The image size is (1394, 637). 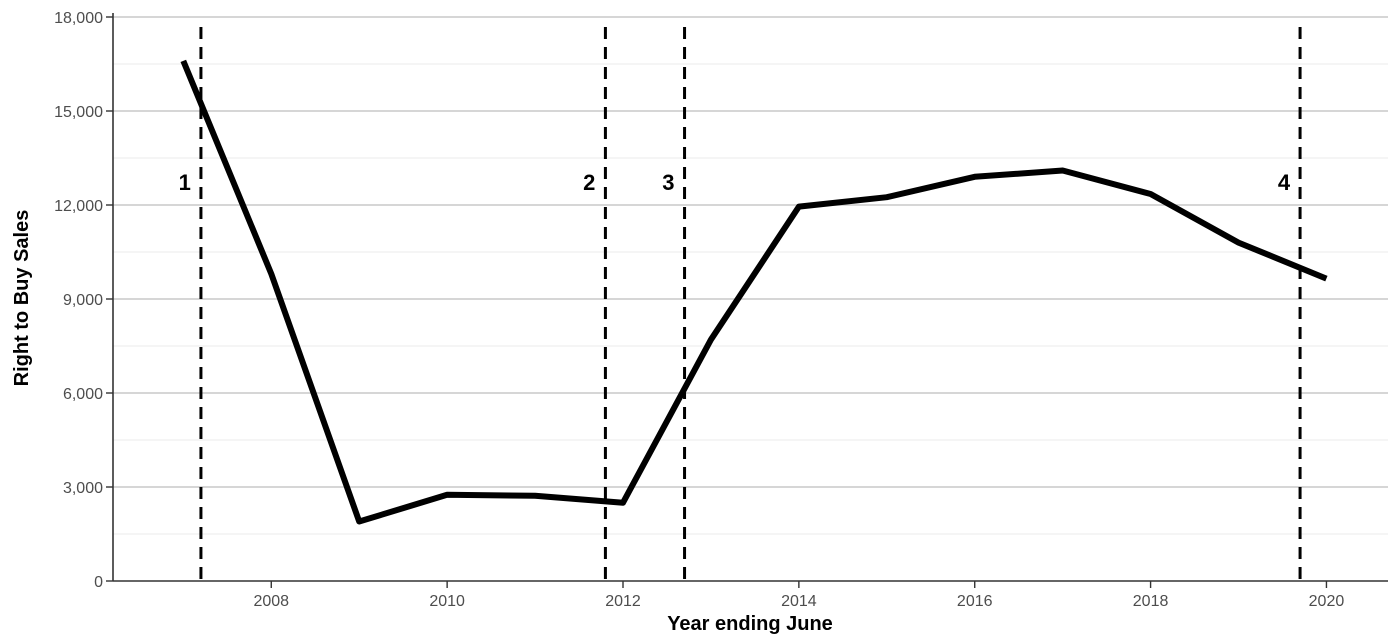 I want to click on y-axis-title: Right to Buy Sales, so click(x=22, y=298).